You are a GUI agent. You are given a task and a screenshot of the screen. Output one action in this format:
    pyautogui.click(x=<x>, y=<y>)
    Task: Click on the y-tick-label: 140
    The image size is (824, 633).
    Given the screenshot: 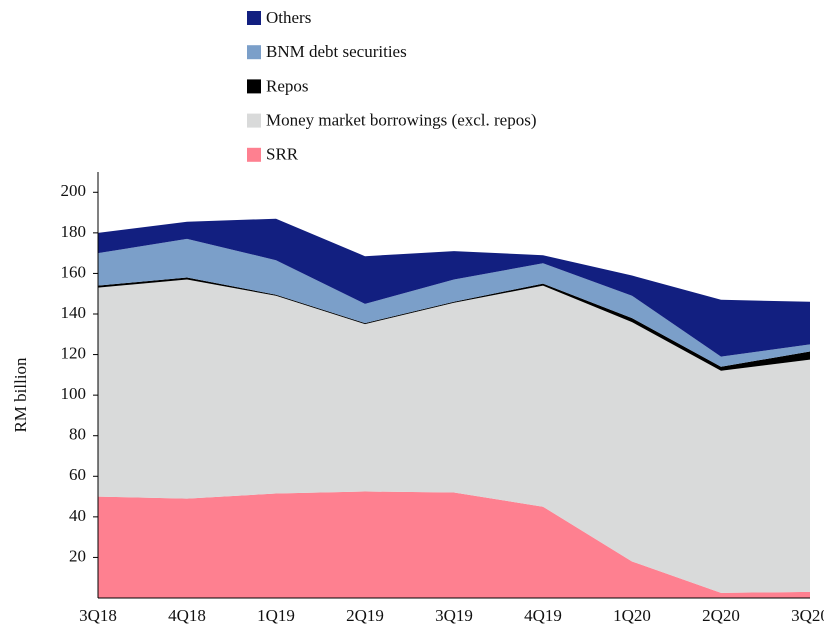 What is the action you would take?
    pyautogui.click(x=74, y=312)
    